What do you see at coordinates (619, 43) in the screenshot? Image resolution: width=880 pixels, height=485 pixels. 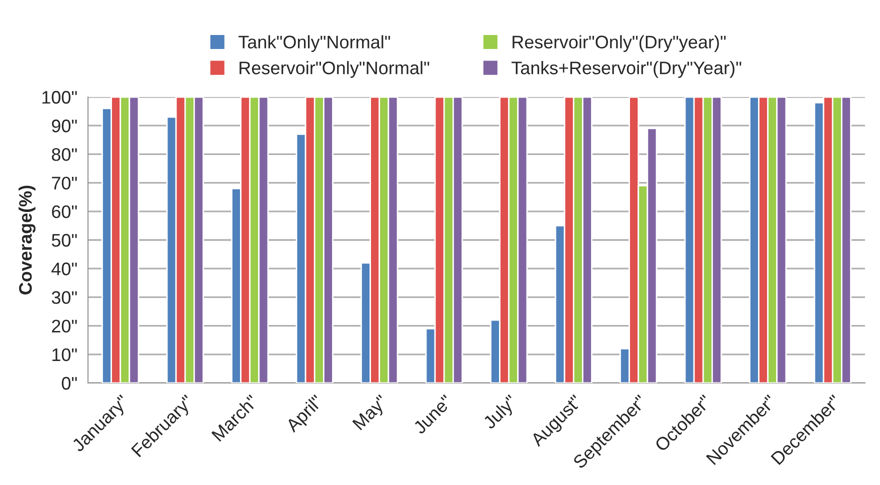 I see `legend-label: Reservoir"Only"(Dry"year)"` at bounding box center [619, 43].